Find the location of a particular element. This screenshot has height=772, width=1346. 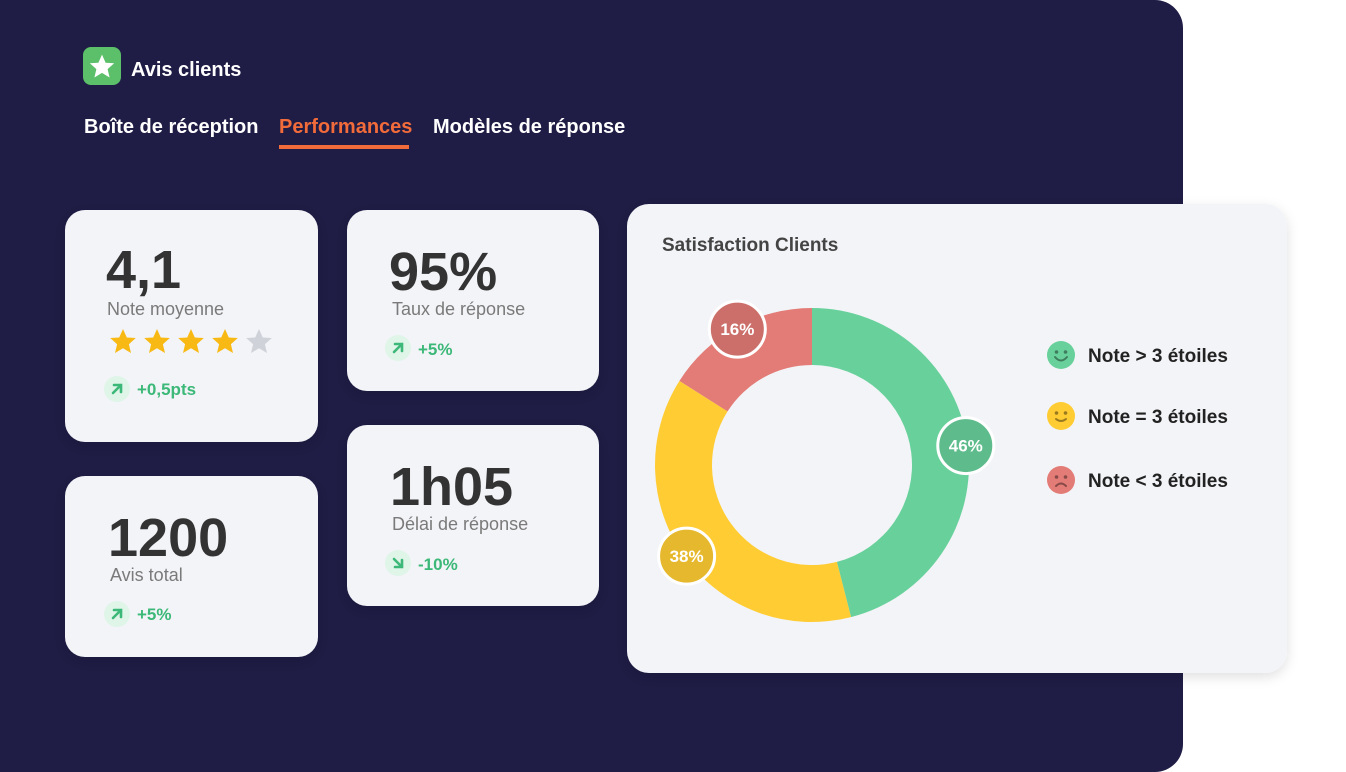

kpi-value: 4,1 is located at coordinates (143, 270).